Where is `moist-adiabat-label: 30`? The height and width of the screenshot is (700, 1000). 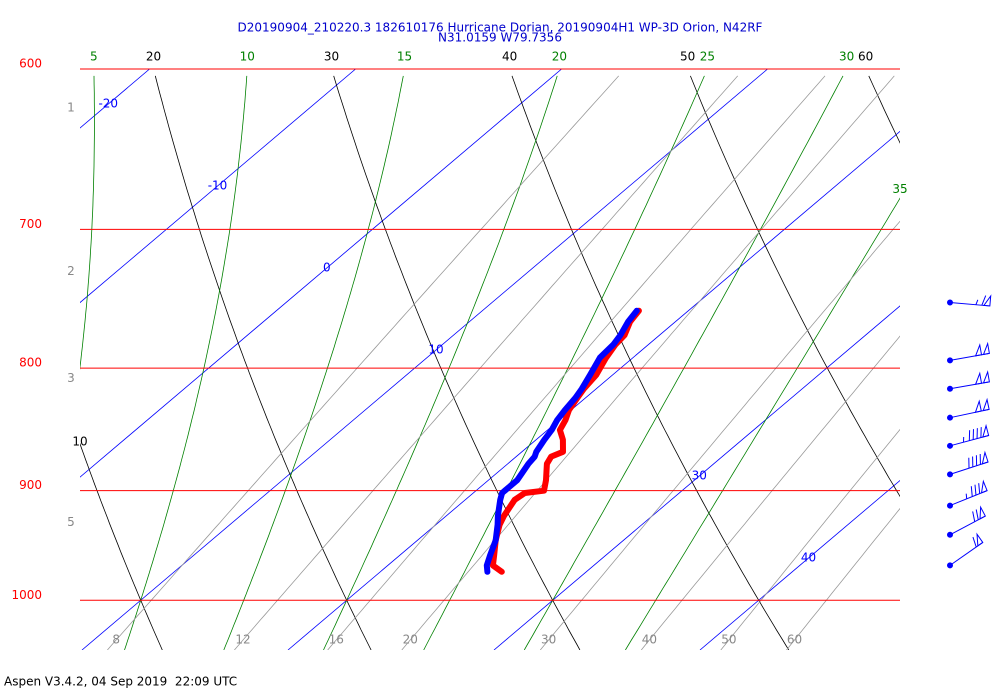 moist-adiabat-label: 30 is located at coordinates (846, 57).